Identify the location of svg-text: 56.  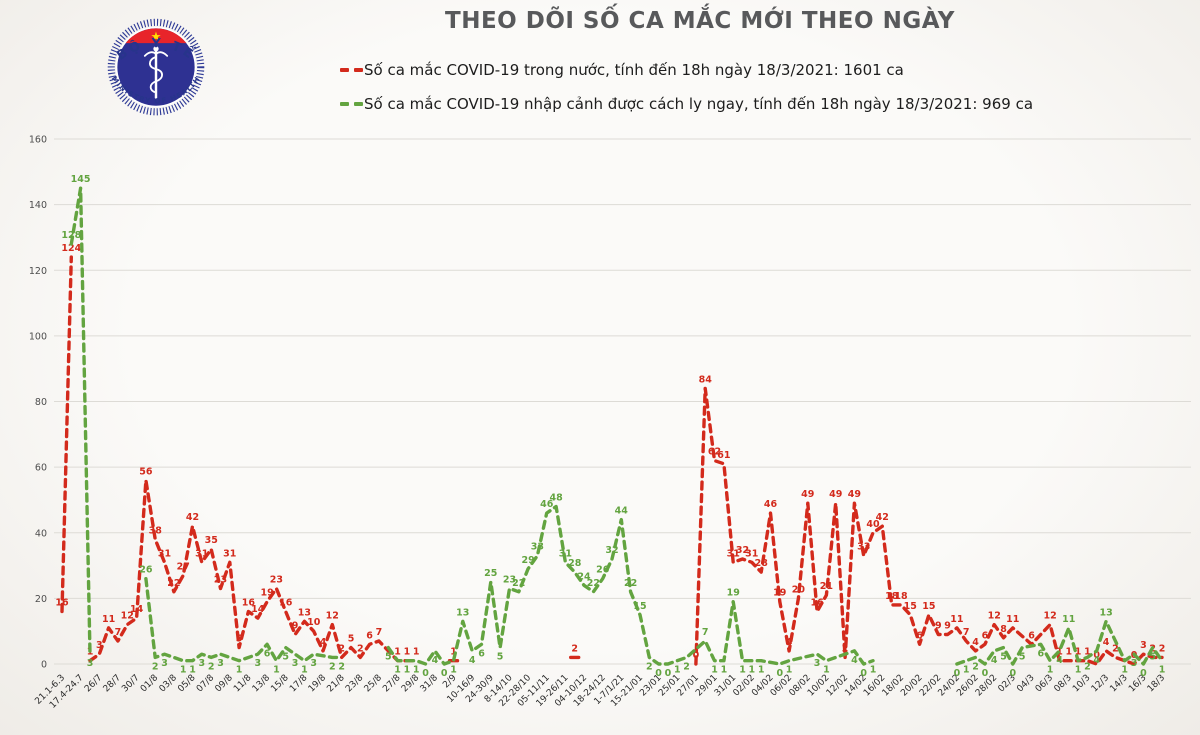
(146, 471).